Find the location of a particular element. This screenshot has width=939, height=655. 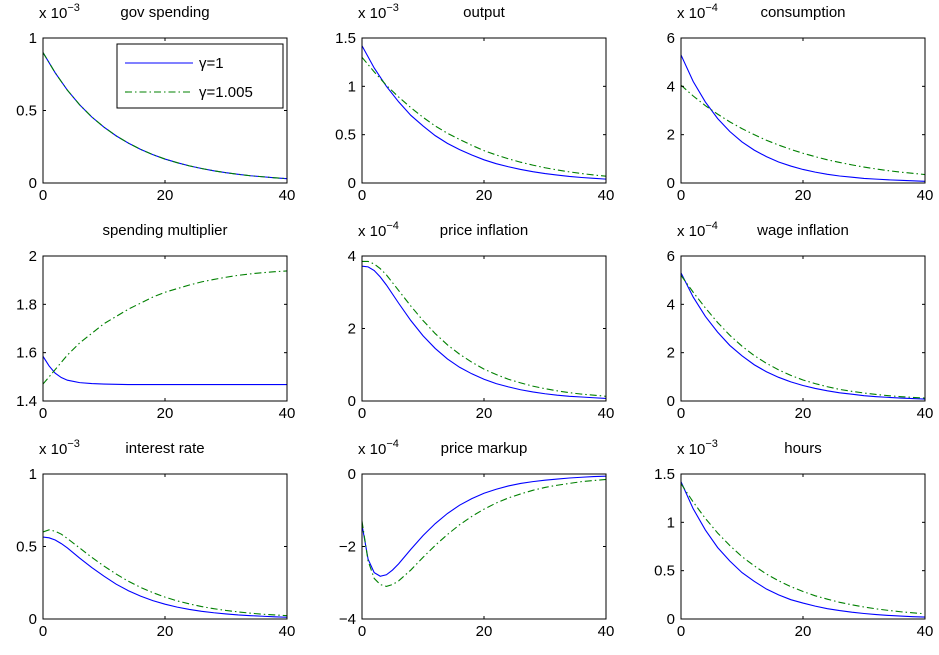

legend-box is located at coordinates (200, 76).